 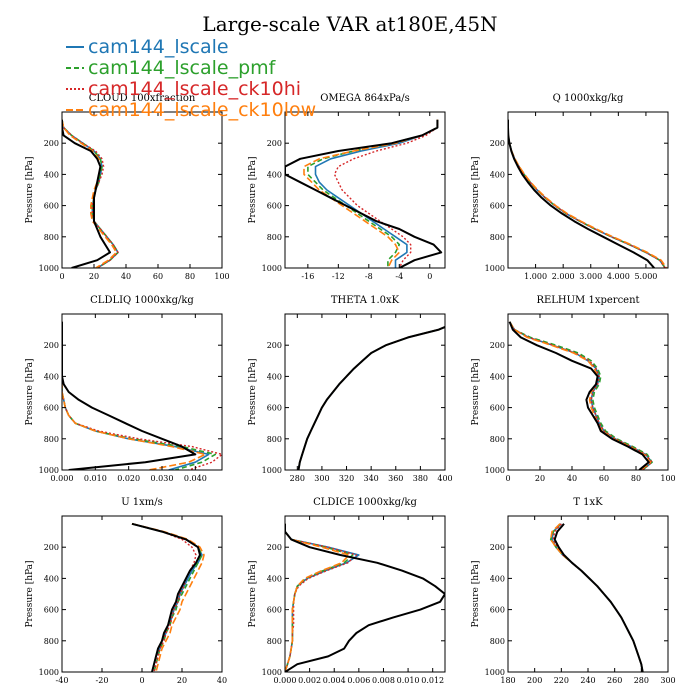 What do you see at coordinates (618, 276) in the screenshot?
I see `x-tick-label: 4.000` at bounding box center [618, 276].